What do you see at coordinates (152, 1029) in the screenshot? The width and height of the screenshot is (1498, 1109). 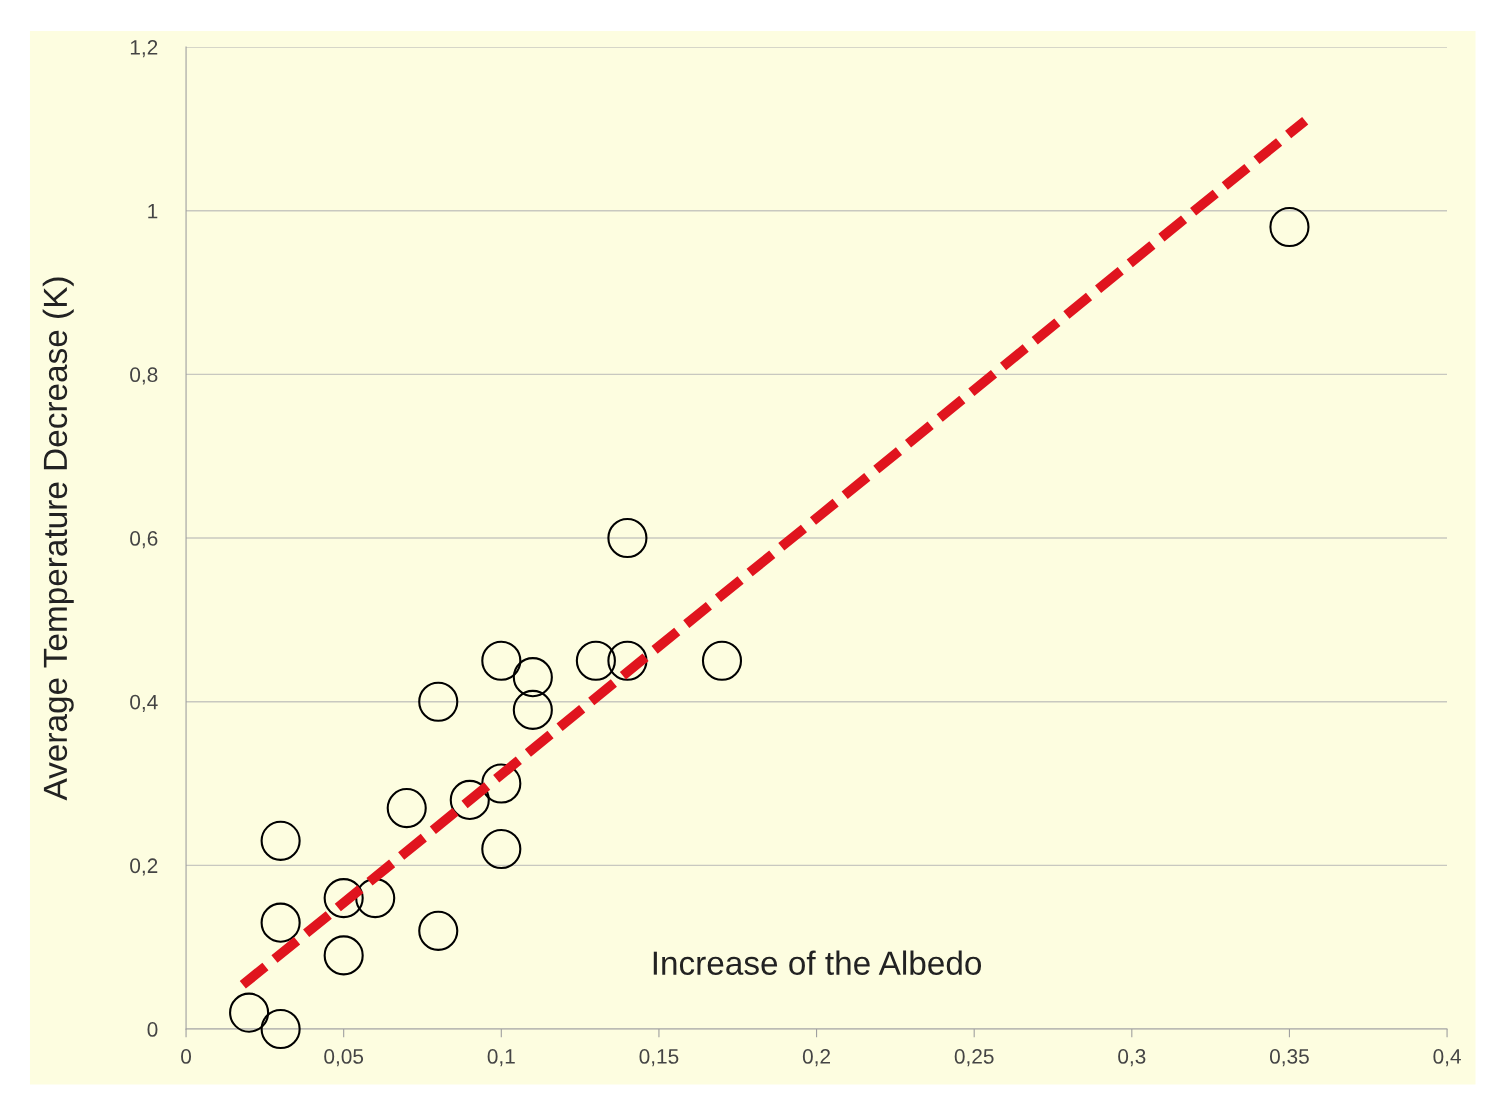 I see `y-tick-label: 0` at bounding box center [152, 1029].